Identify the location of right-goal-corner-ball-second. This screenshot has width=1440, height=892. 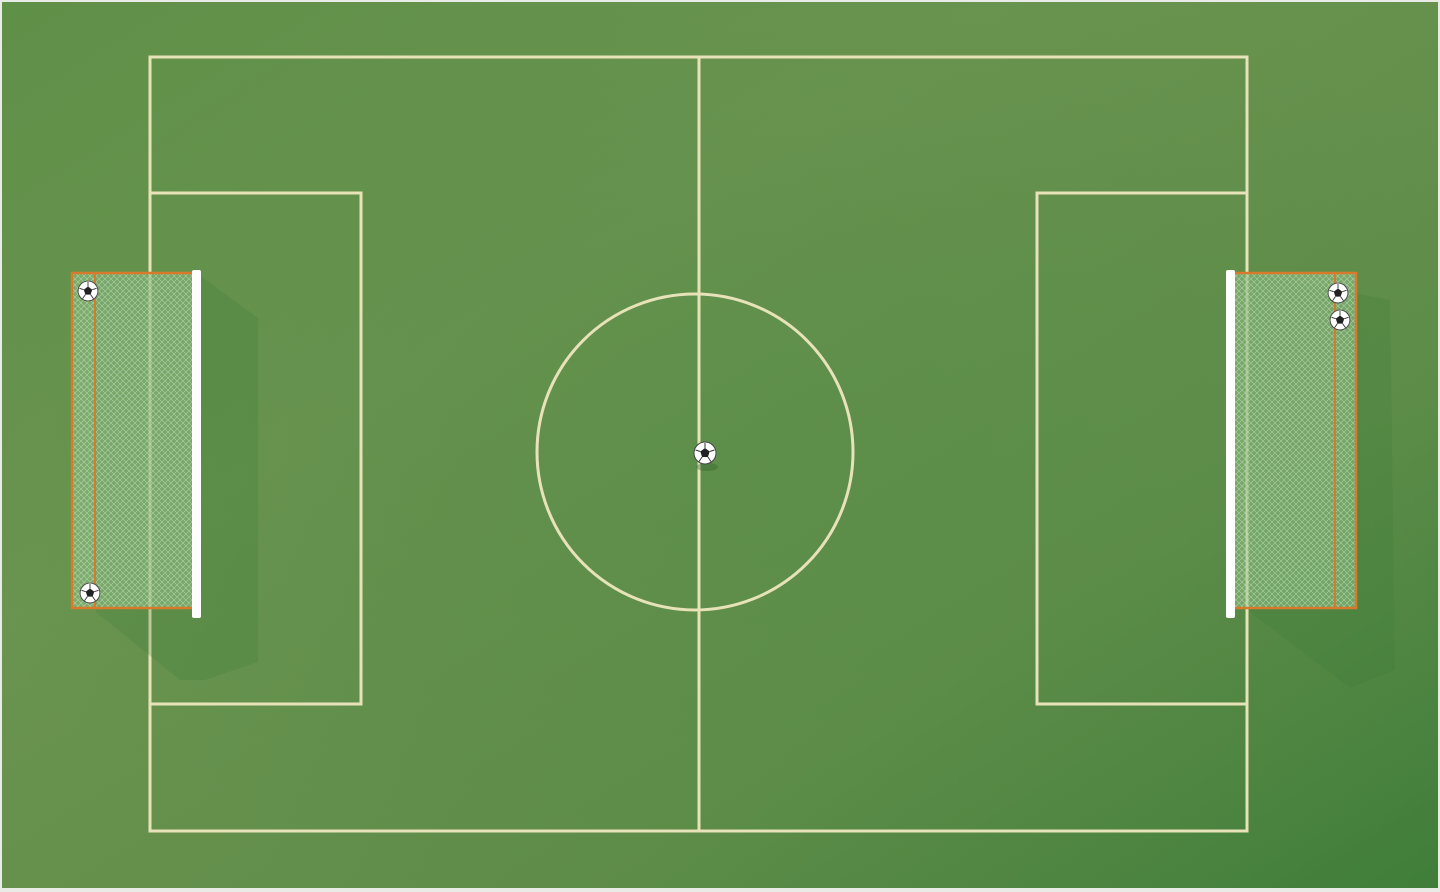
(1340, 320).